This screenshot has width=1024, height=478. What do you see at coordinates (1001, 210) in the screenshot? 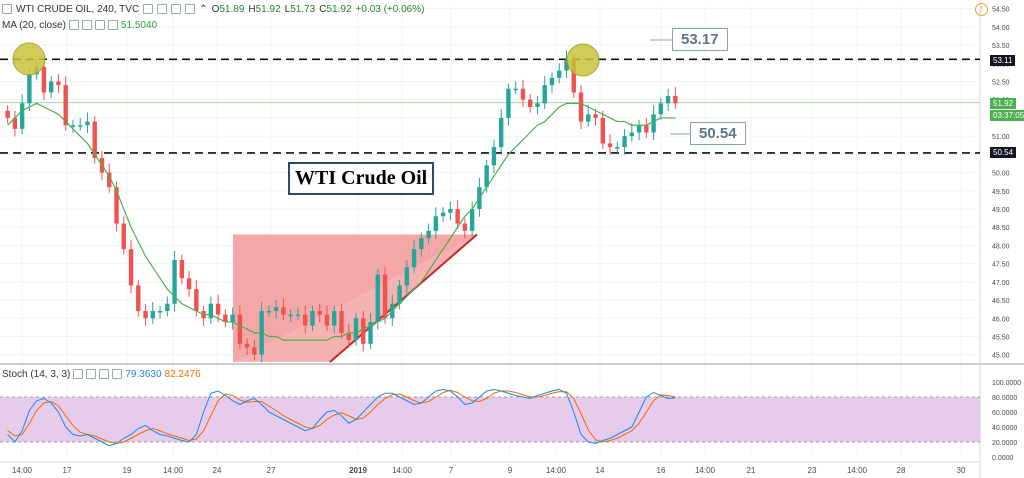
I see `y-tick-label: 49.00` at bounding box center [1001, 210].